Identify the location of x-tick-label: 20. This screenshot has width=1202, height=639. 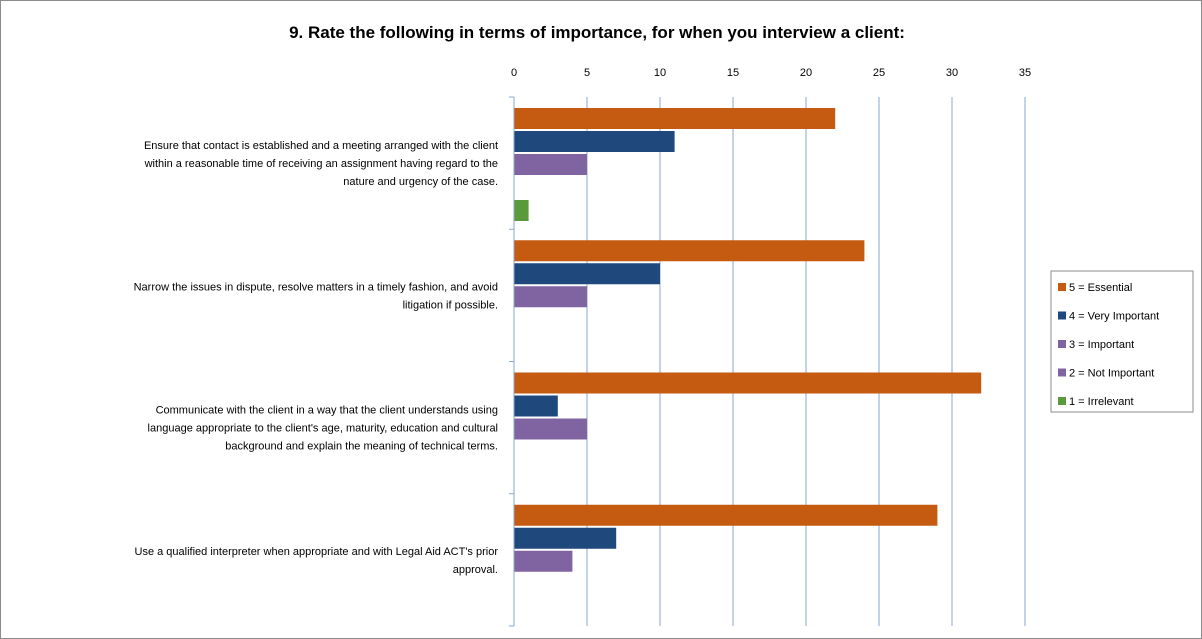
(806, 73).